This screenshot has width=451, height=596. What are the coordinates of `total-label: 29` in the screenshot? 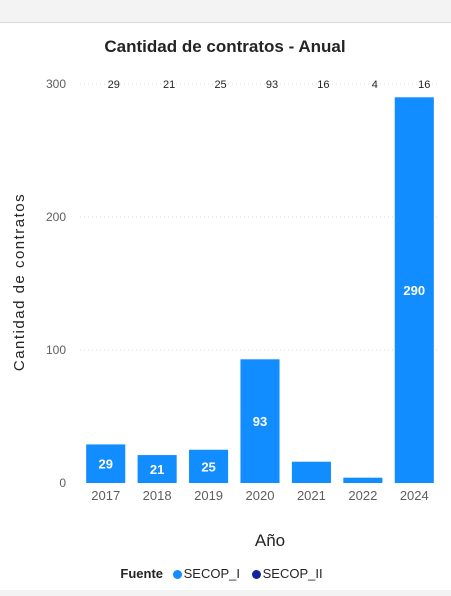 It's located at (114, 85).